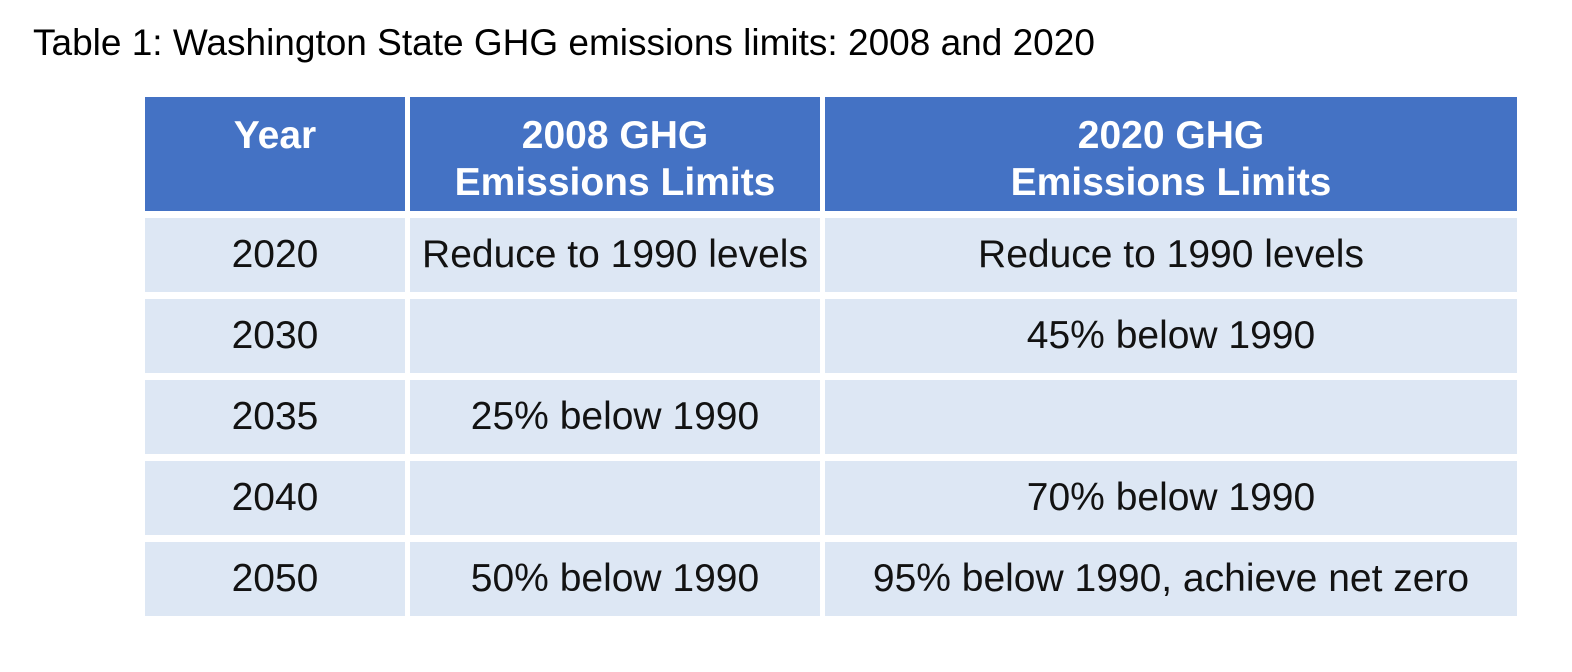 Image resolution: width=1572 pixels, height=672 pixels. What do you see at coordinates (1171, 135) in the screenshot?
I see `column-header-2020-line1: 2020 GHG` at bounding box center [1171, 135].